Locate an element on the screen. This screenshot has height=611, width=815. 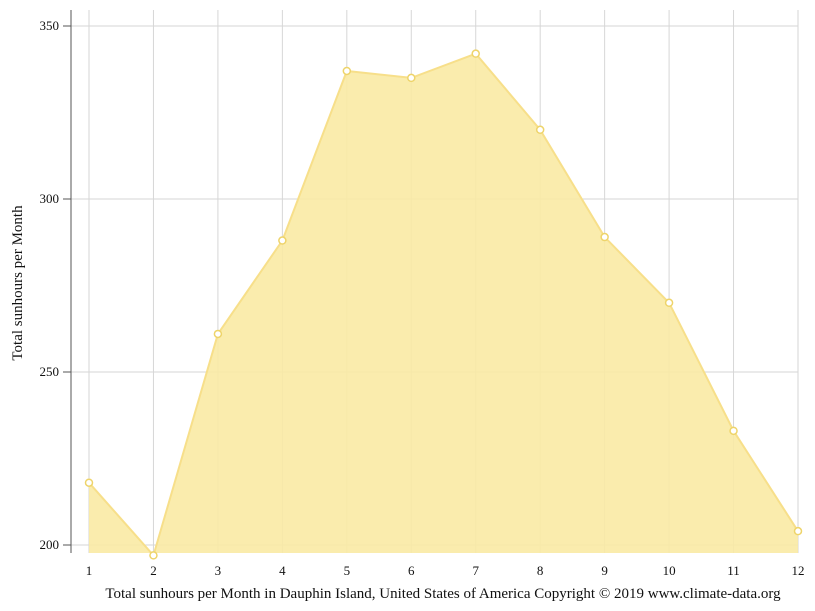
y-tick-labels: 200 250 300 350 is located at coordinates (50, 285).